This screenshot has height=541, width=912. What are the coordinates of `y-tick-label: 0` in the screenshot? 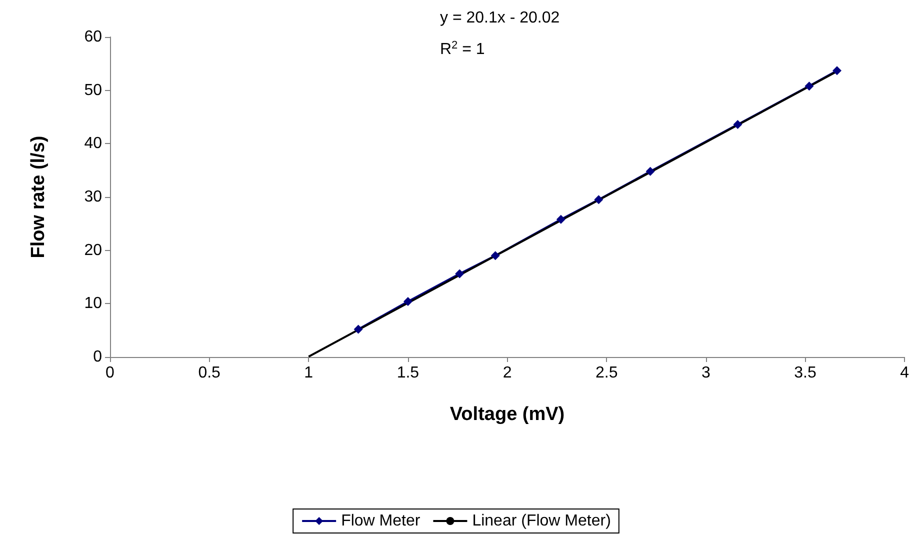 It's located at (97, 357).